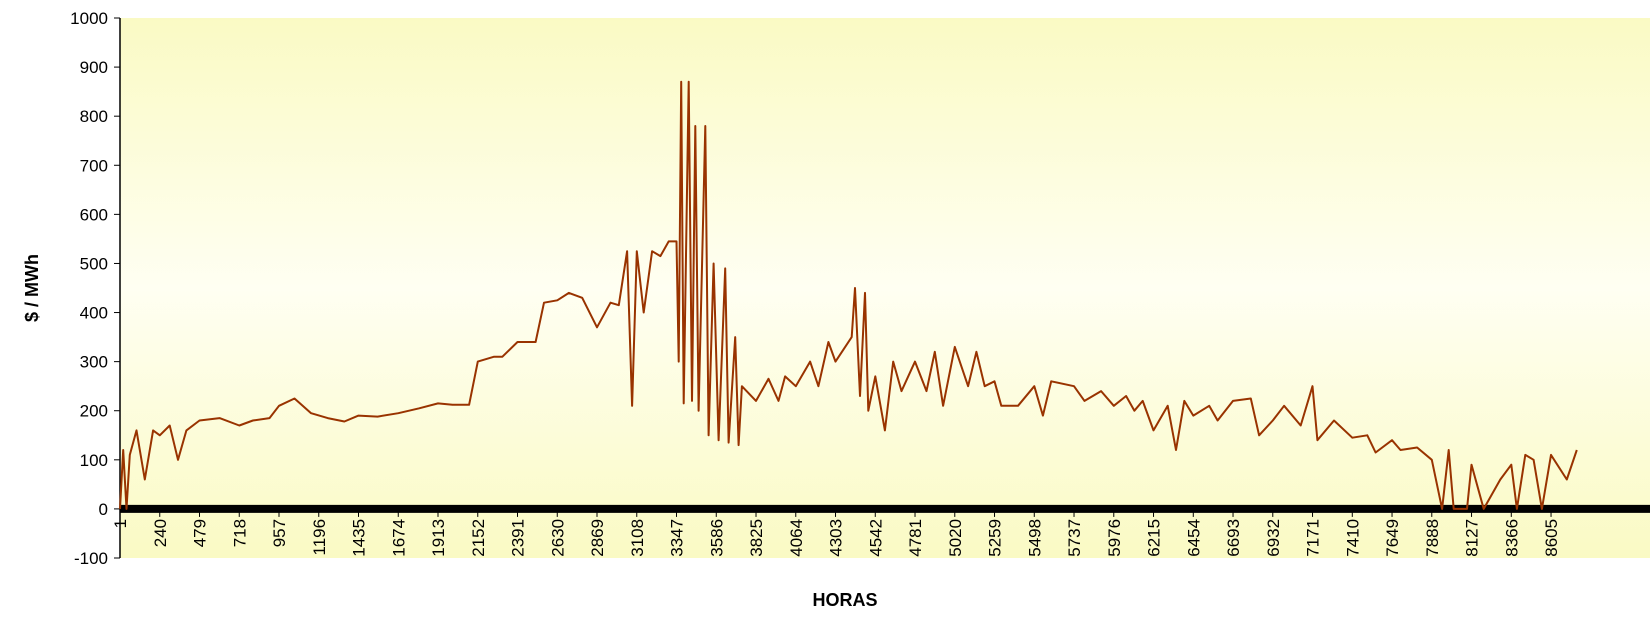  I want to click on x-tick-label: 4064, so click(796, 538).